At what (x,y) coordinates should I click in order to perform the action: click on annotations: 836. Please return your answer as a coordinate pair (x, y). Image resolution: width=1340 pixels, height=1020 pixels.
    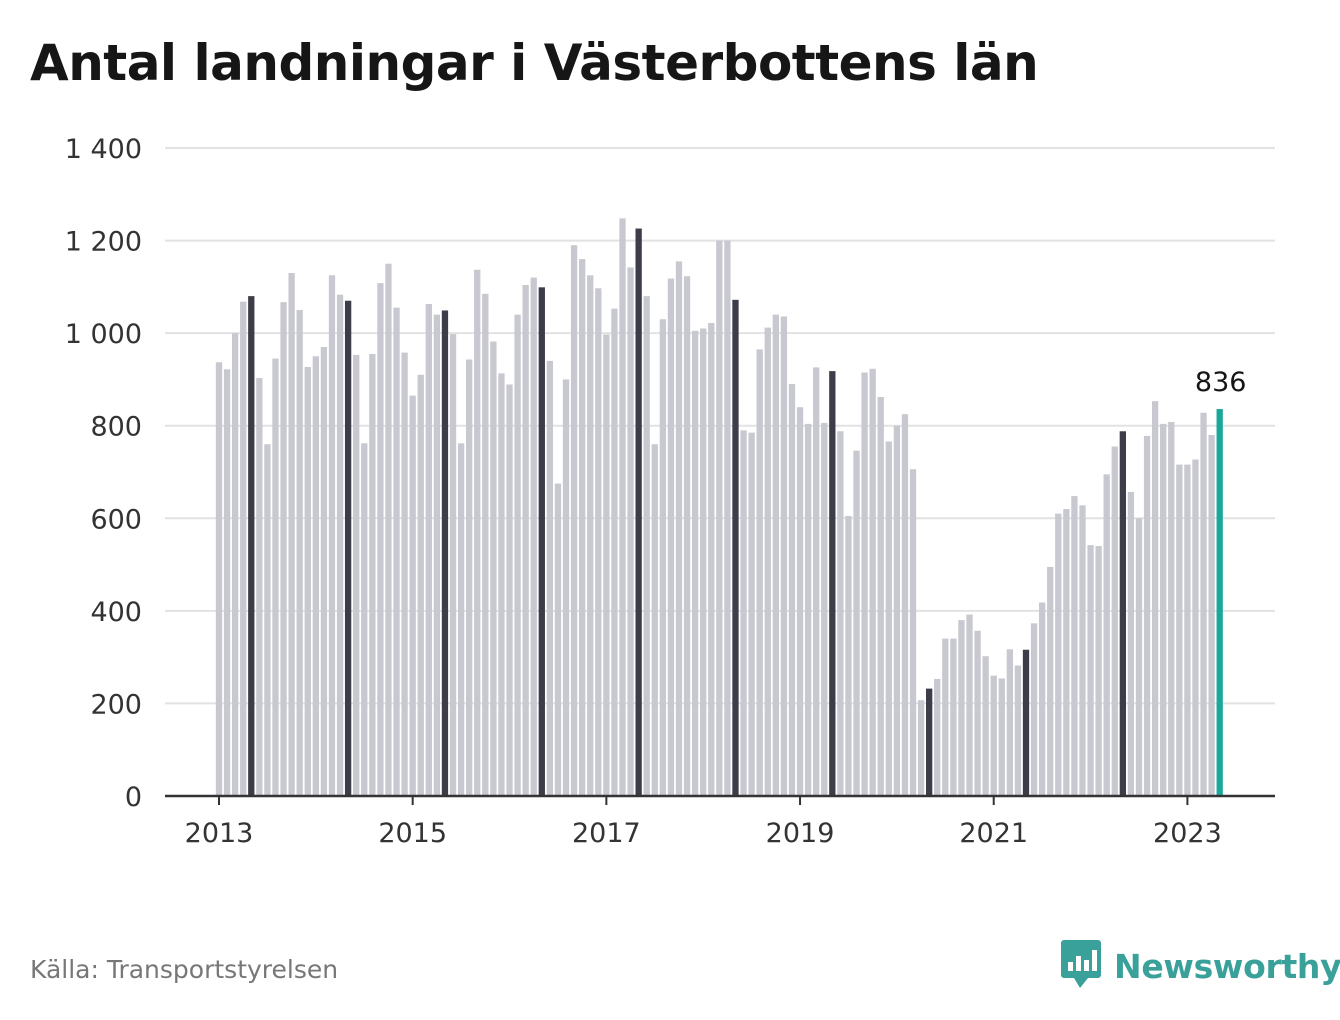
    Looking at the image, I should click on (1221, 382).